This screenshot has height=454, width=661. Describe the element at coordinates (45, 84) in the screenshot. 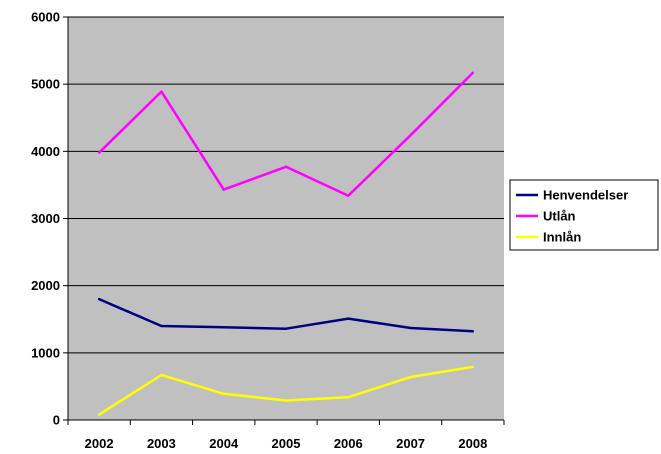

I see `y-tick-label: 5000` at that location.